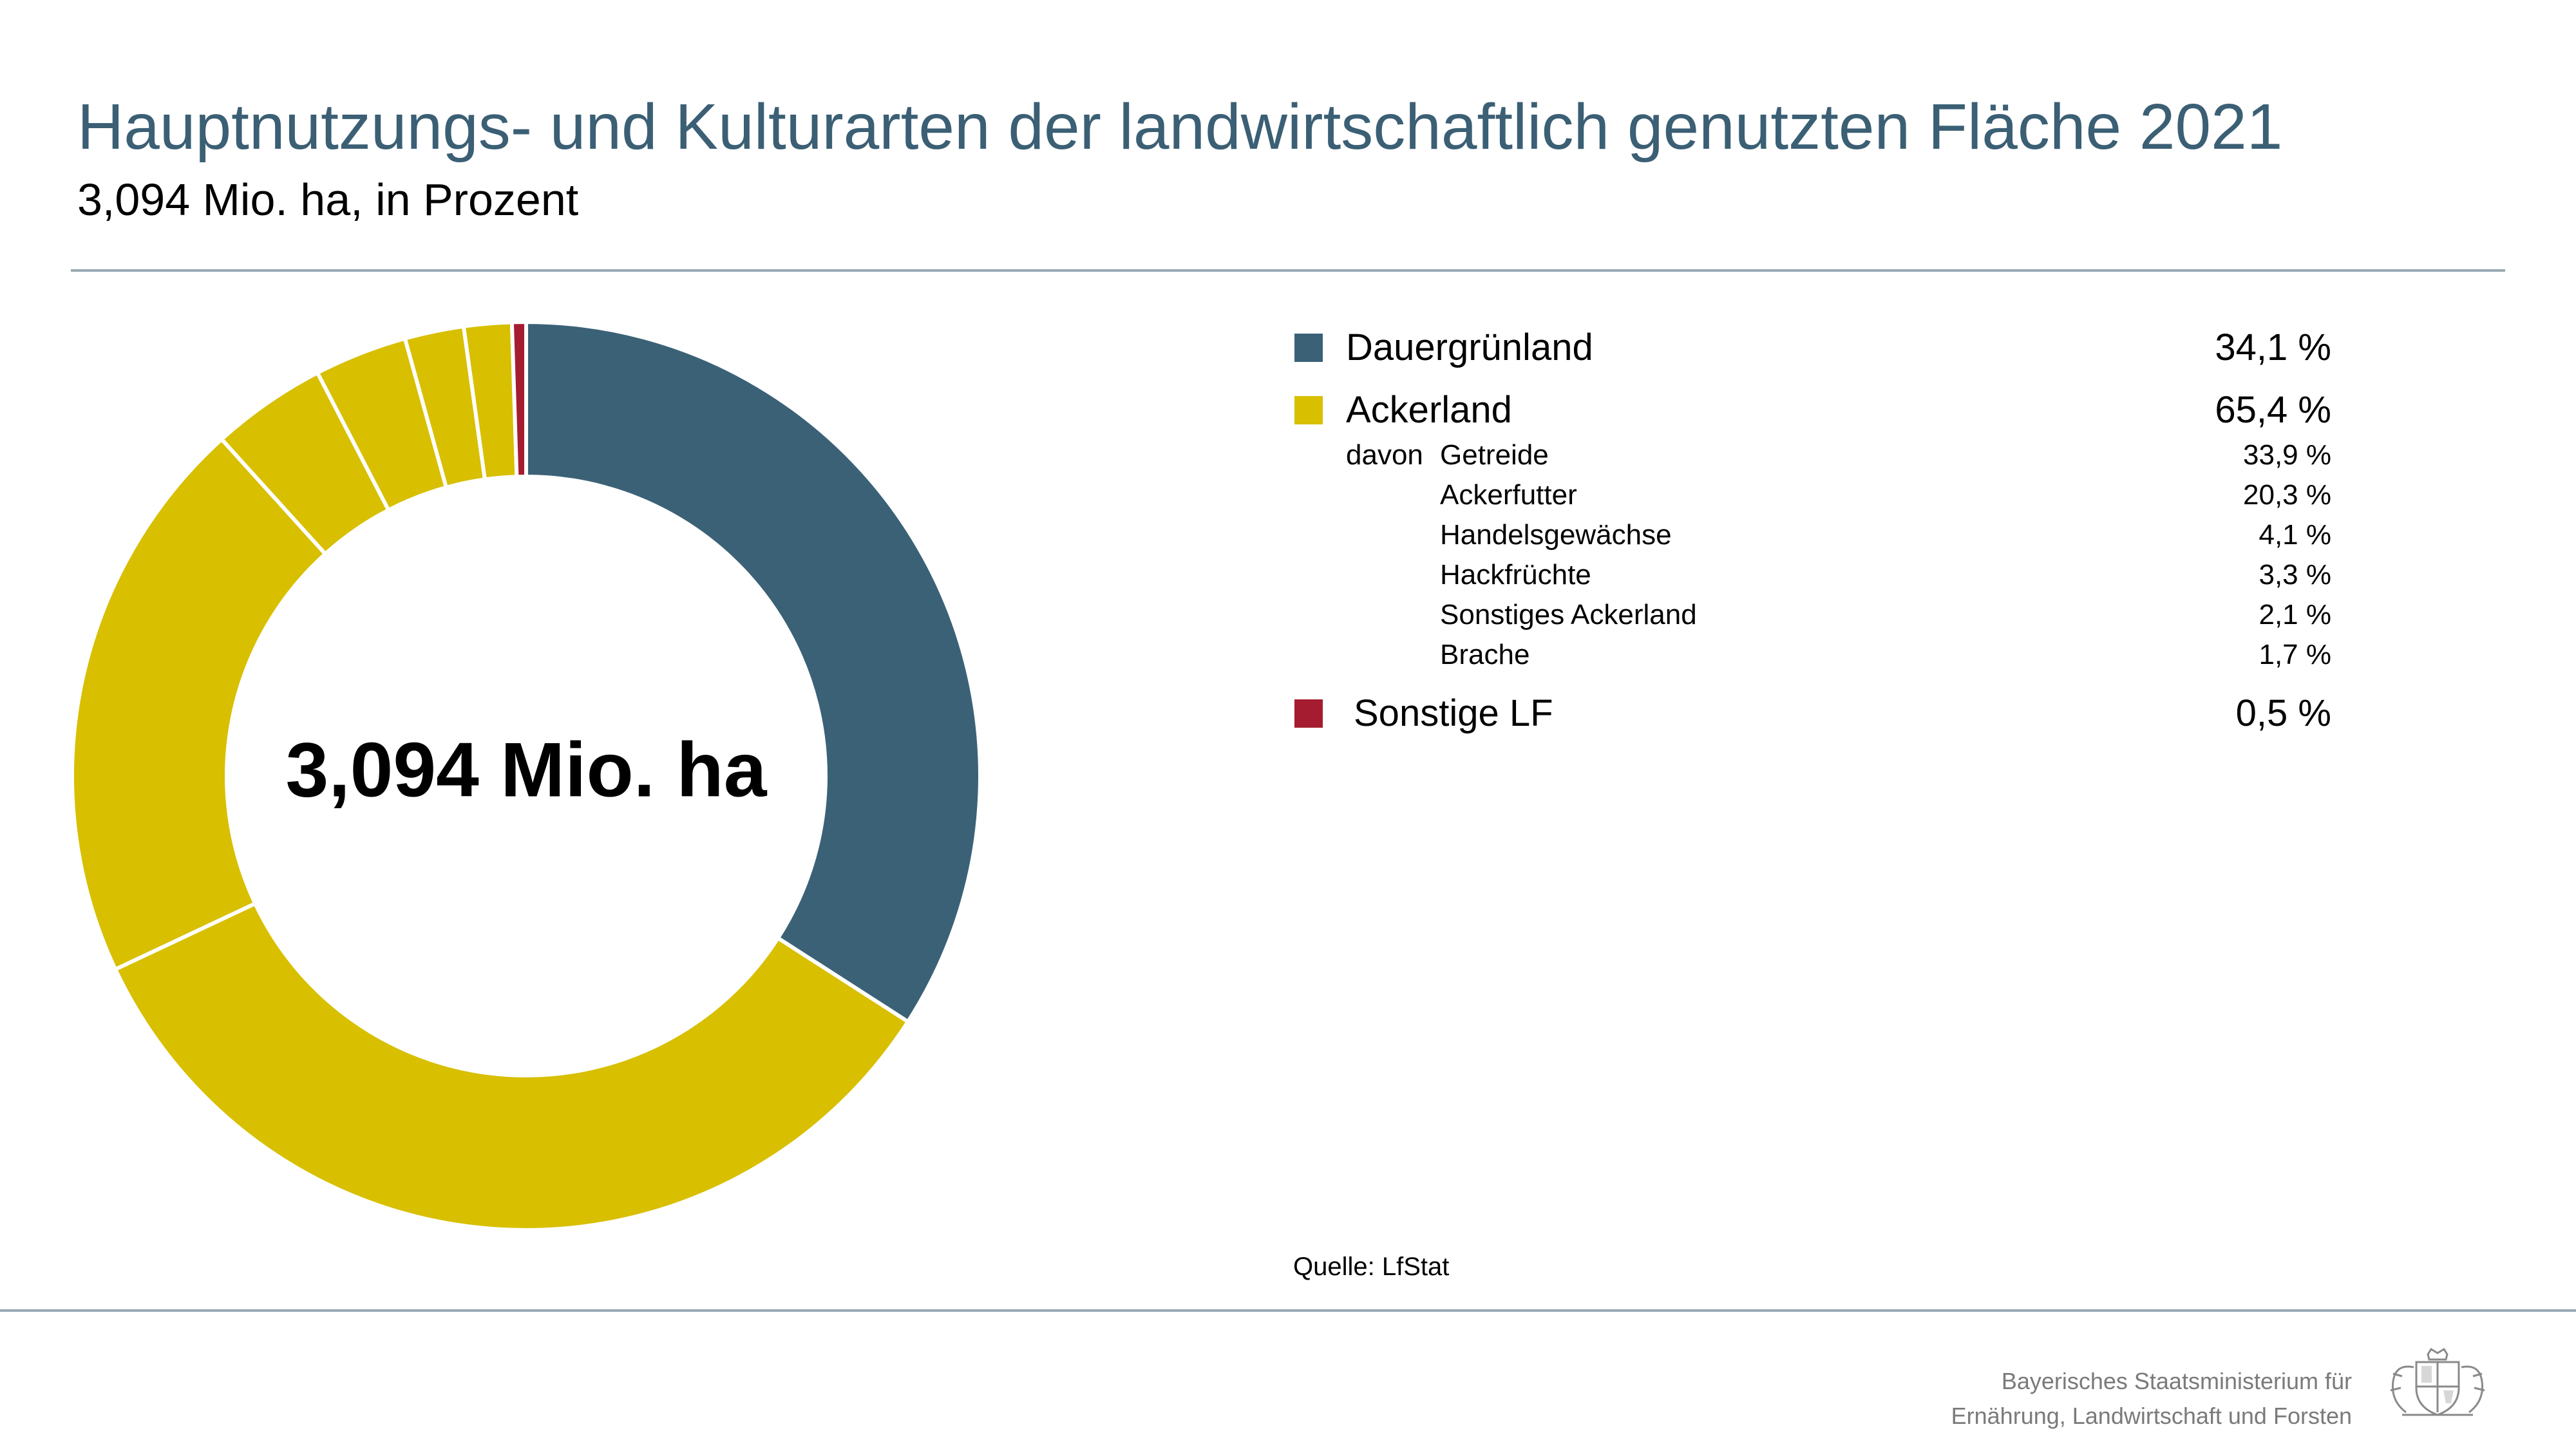  Describe the element at coordinates (1812, 714) in the screenshot. I see `legend-item-sonstige-lf: Sonstige LF 0,5 %` at that location.